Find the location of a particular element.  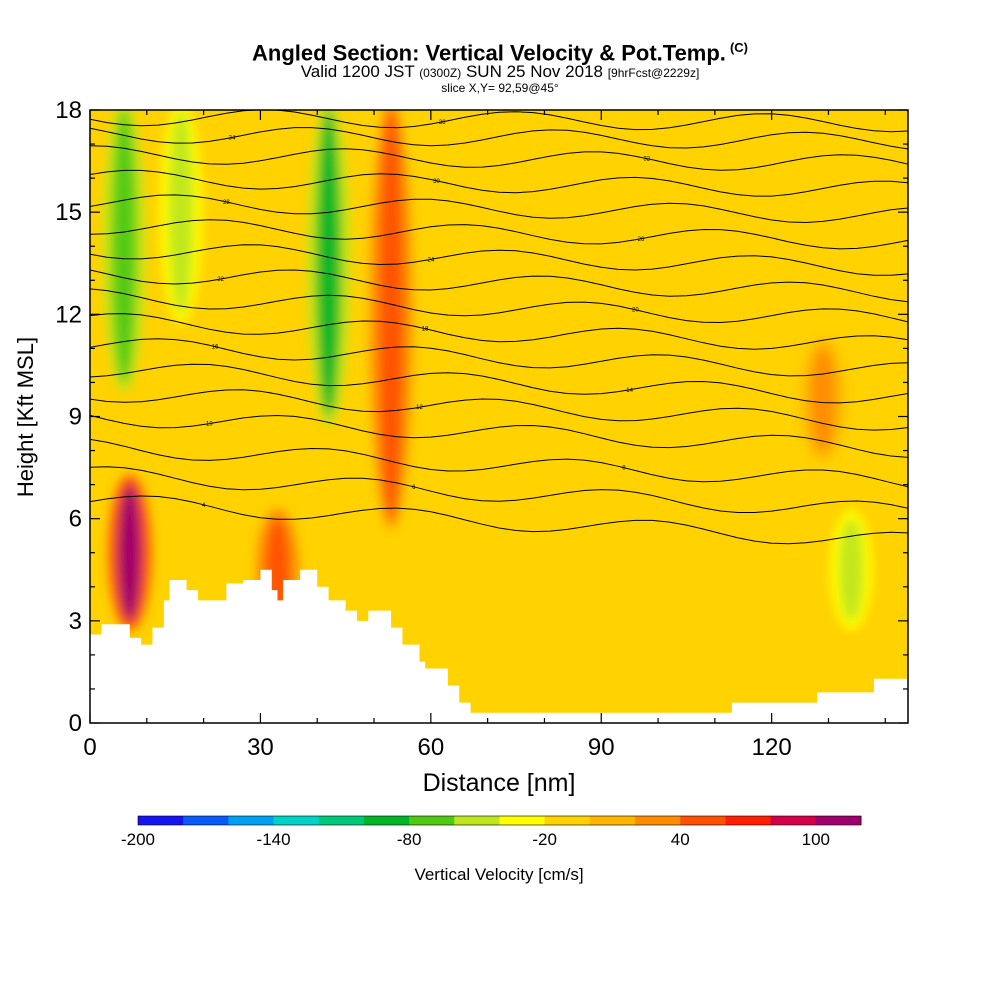

isentrope-label-12: 12 is located at coordinates (419, 408).